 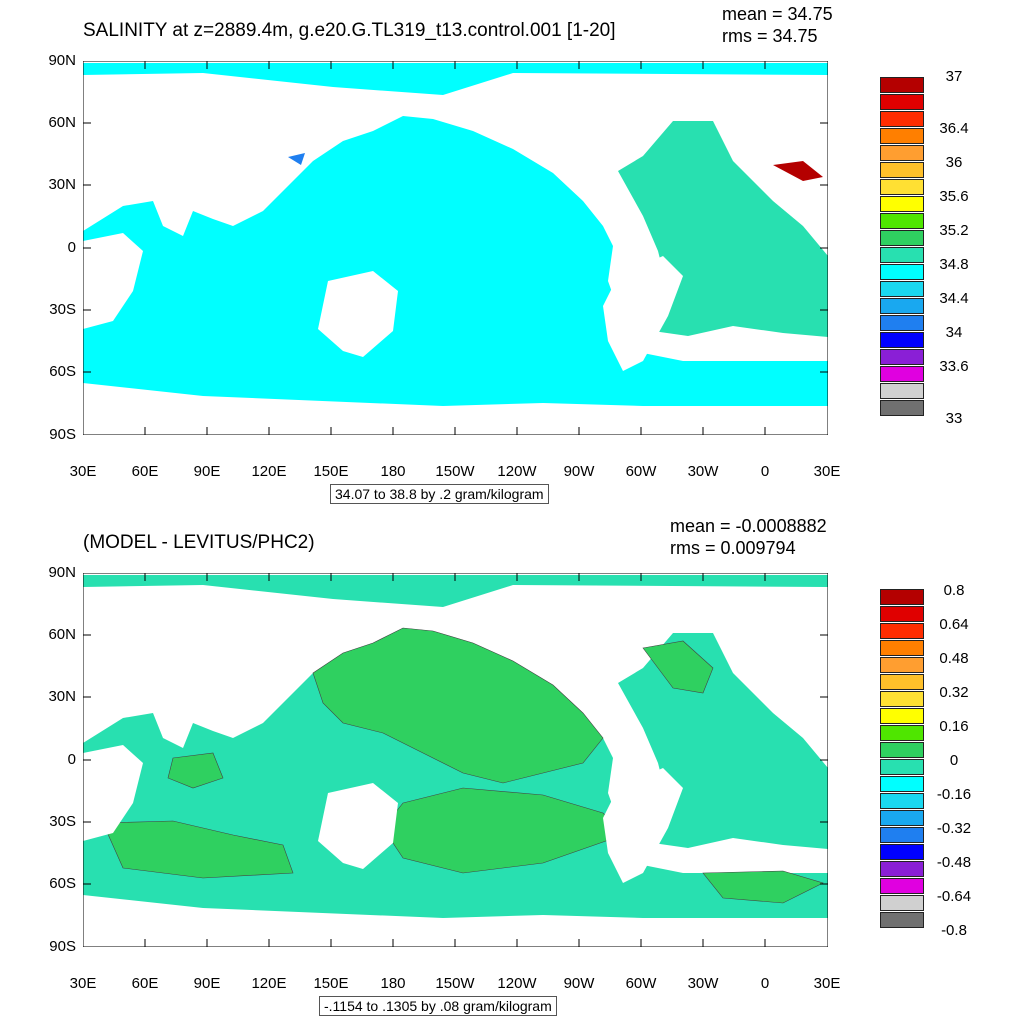 What do you see at coordinates (199, 542) in the screenshot?
I see `difference-title: (MODEL - LEVITUS/PHC2)` at bounding box center [199, 542].